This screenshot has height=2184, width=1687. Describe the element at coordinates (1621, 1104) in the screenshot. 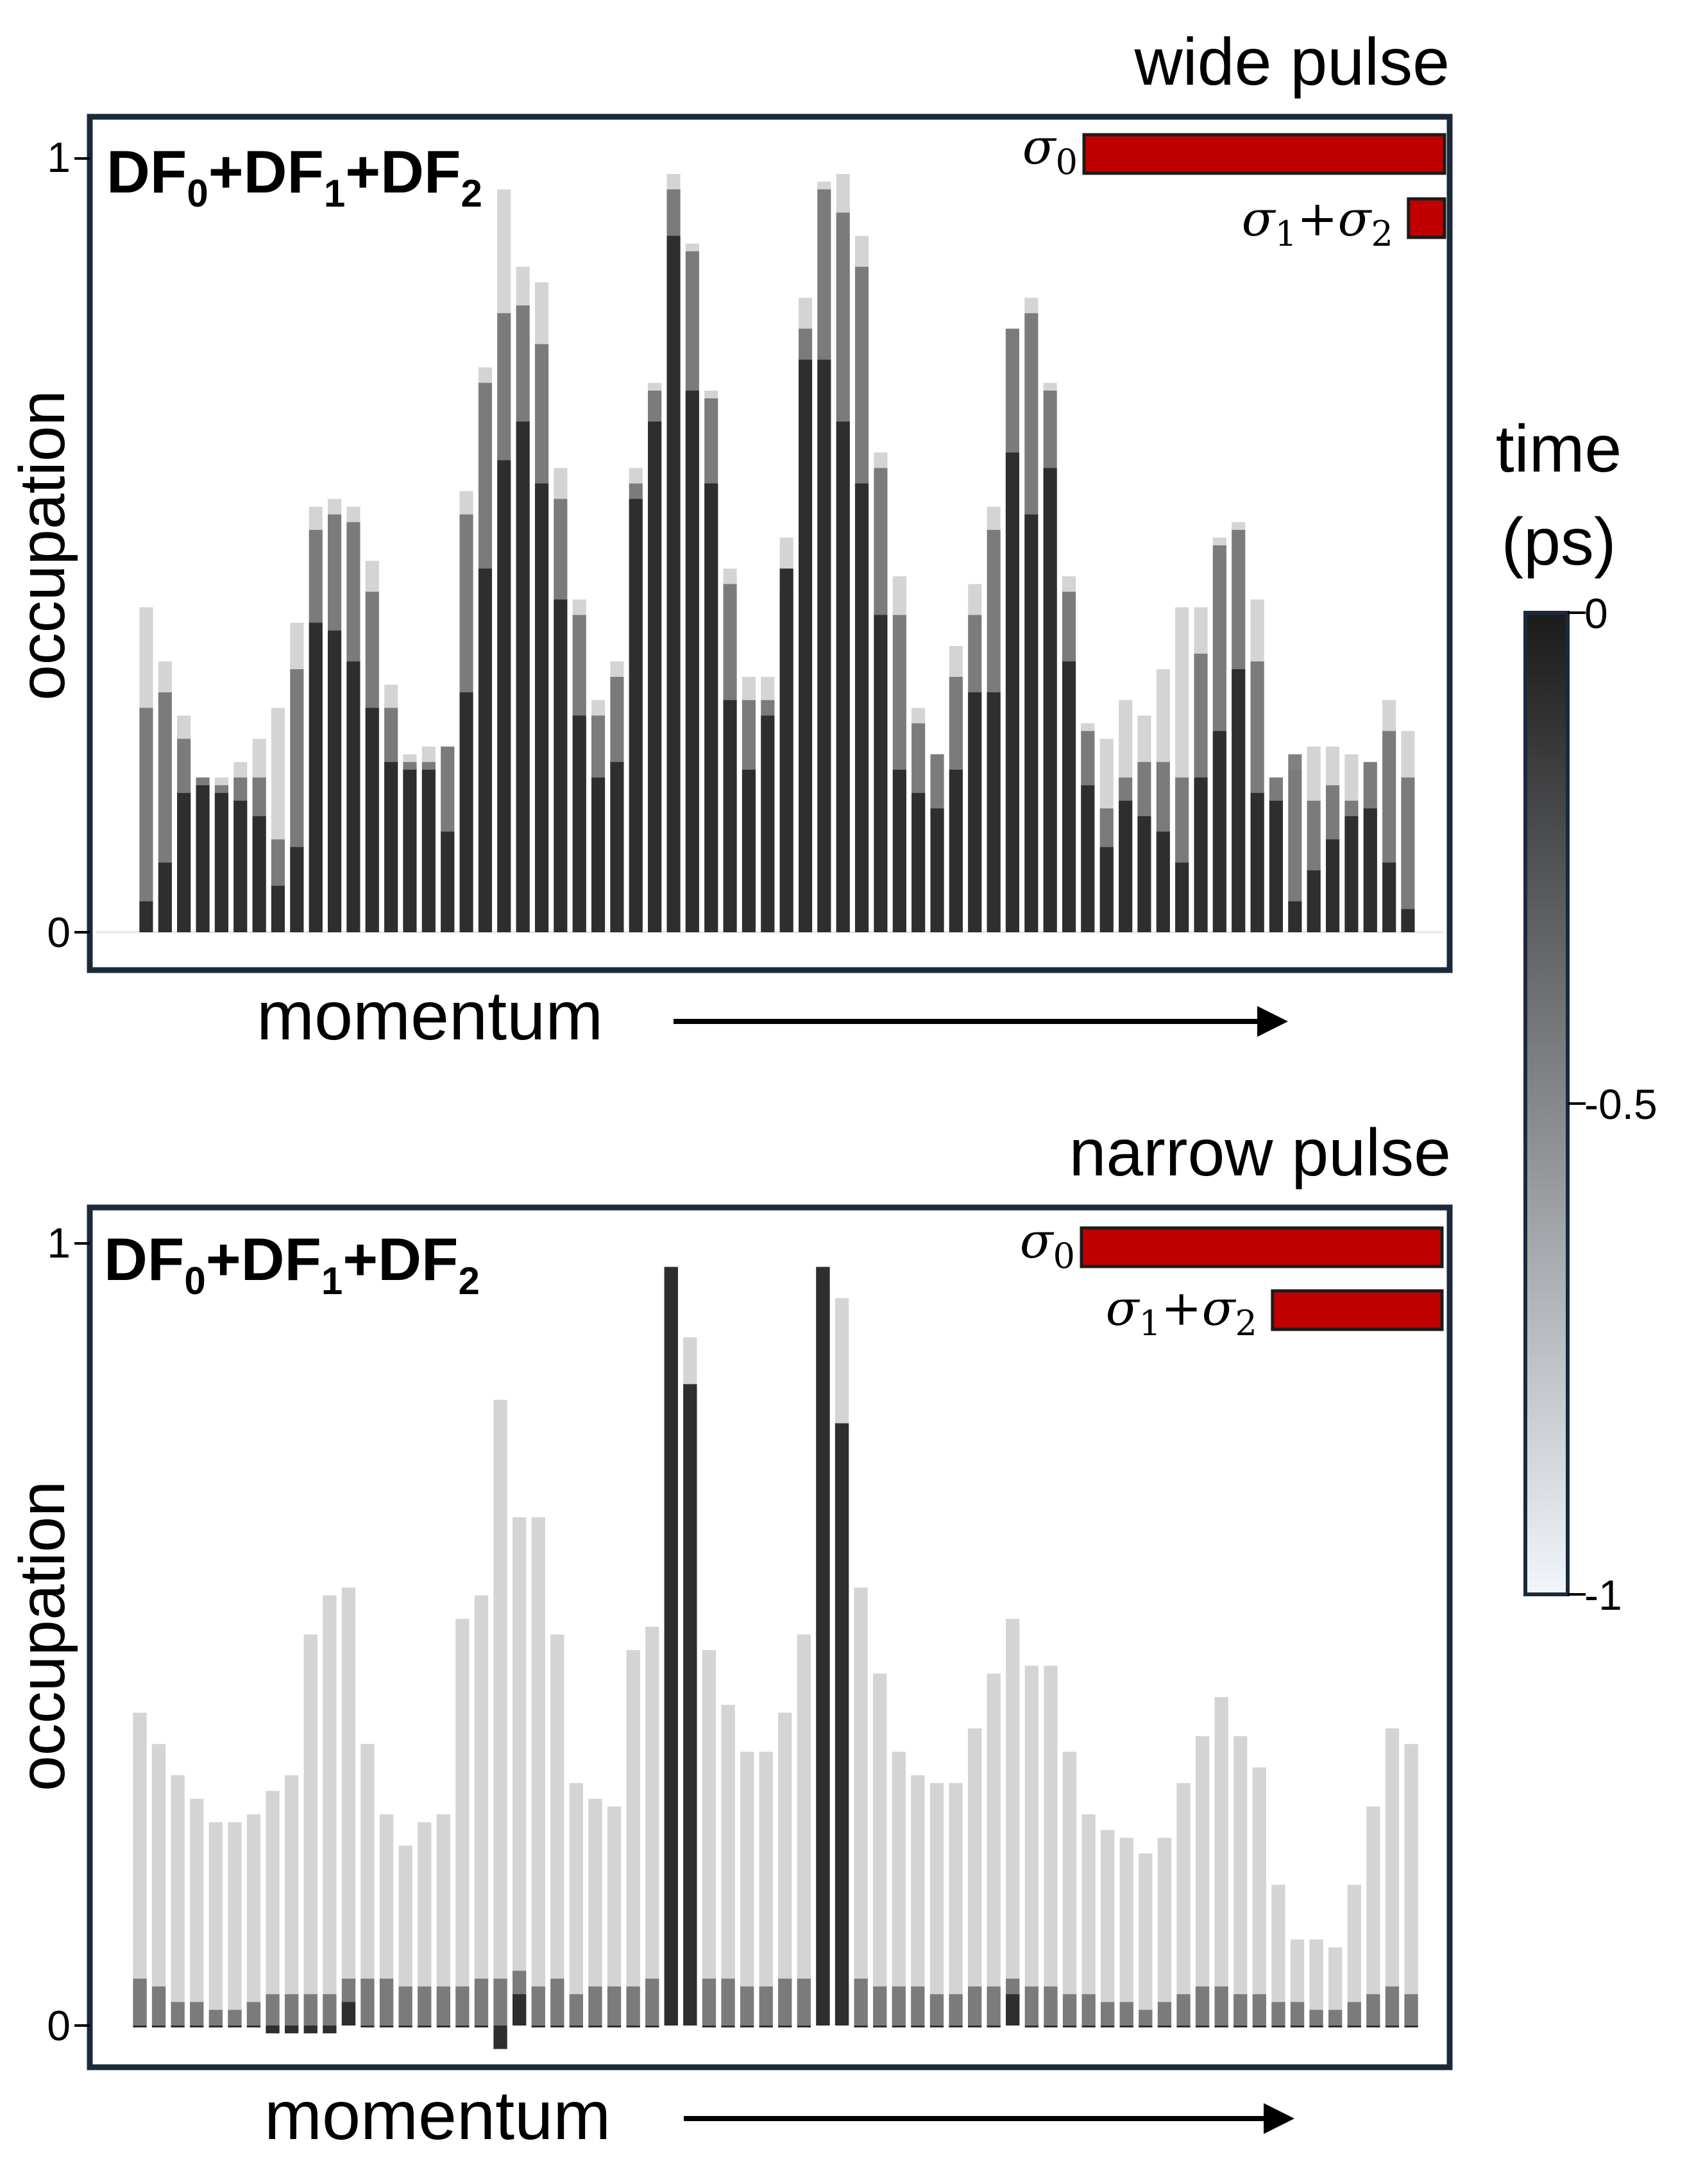

I see `colorbar-tick-label: -0.5` at that location.